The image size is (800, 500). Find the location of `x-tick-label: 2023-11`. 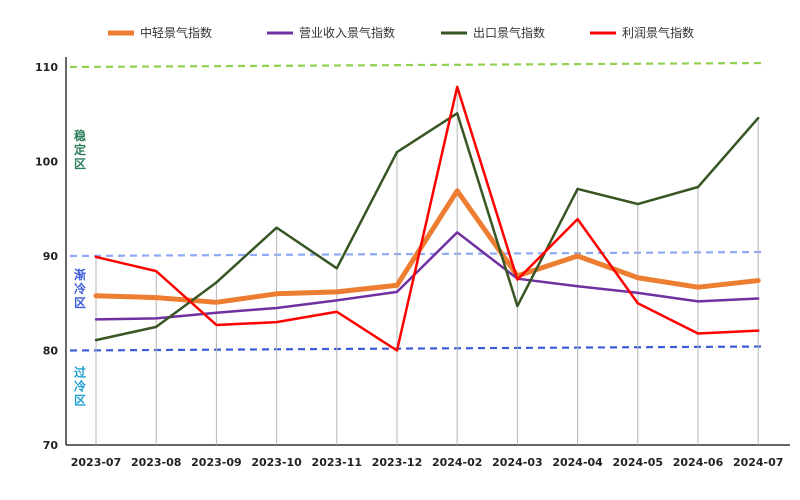

x-tick-label: 2023-11 is located at coordinates (337, 462).